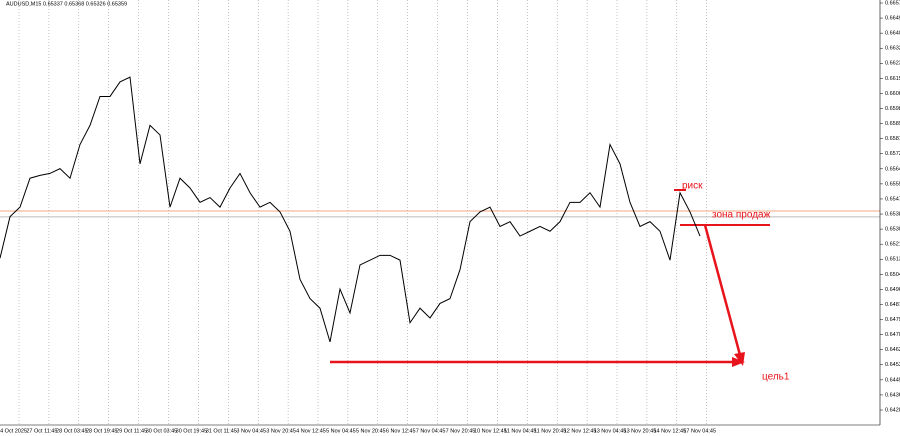 The width and height of the screenshot is (900, 436). What do you see at coordinates (892, 139) in the screenshot?
I see `y-tick-label: 0.65810` at bounding box center [892, 139].